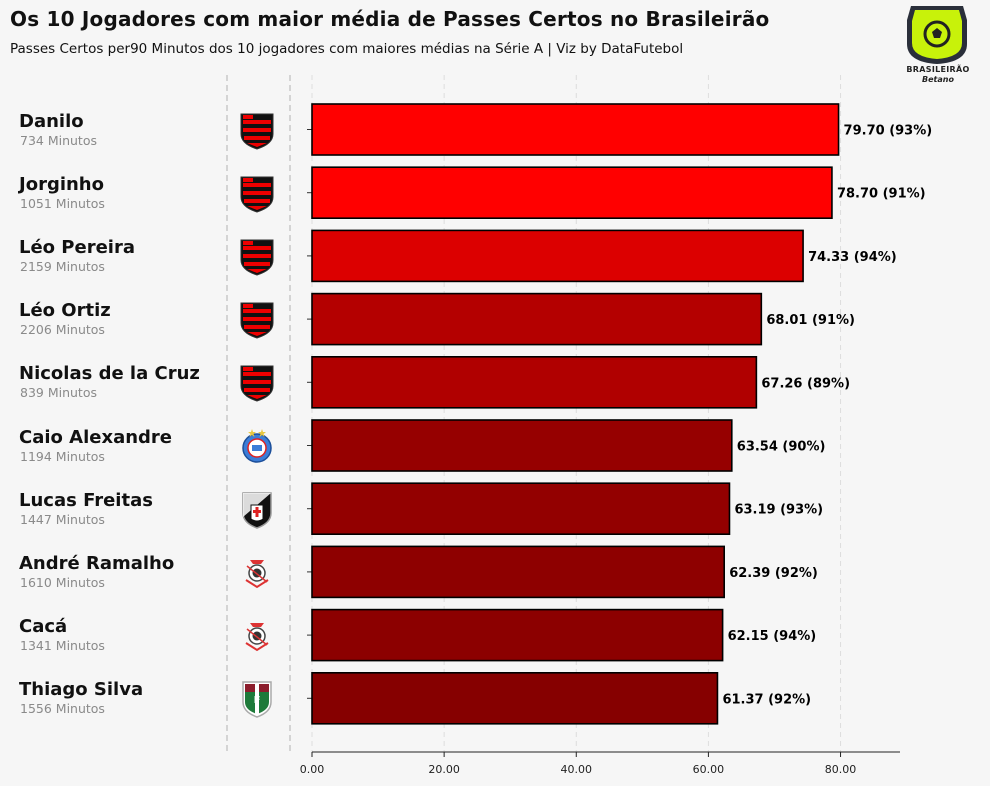 This screenshot has width=990, height=786. What do you see at coordinates (61, 184) in the screenshot?
I see `player-name: Jorginho` at bounding box center [61, 184].